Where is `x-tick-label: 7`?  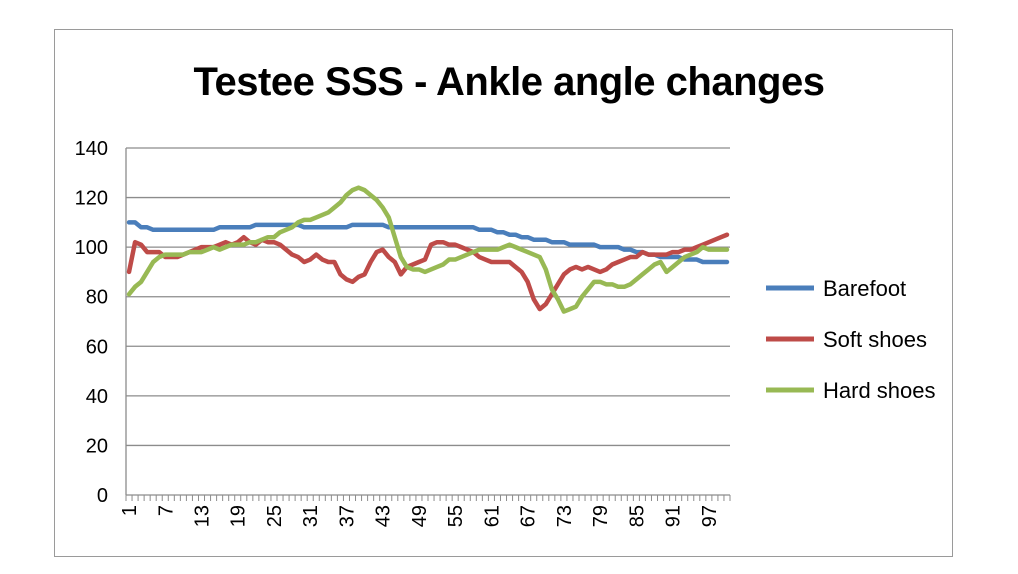
x-tick-label: 7 is located at coordinates (166, 510).